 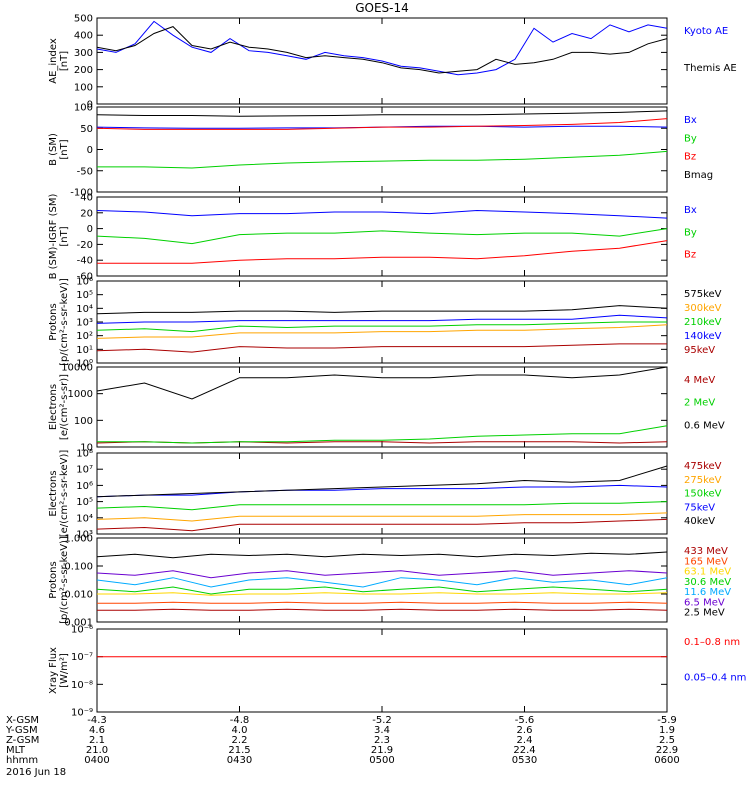 I want to click on y-axis-label: [e/(cm²-s-sr)], so click(x=64, y=407).